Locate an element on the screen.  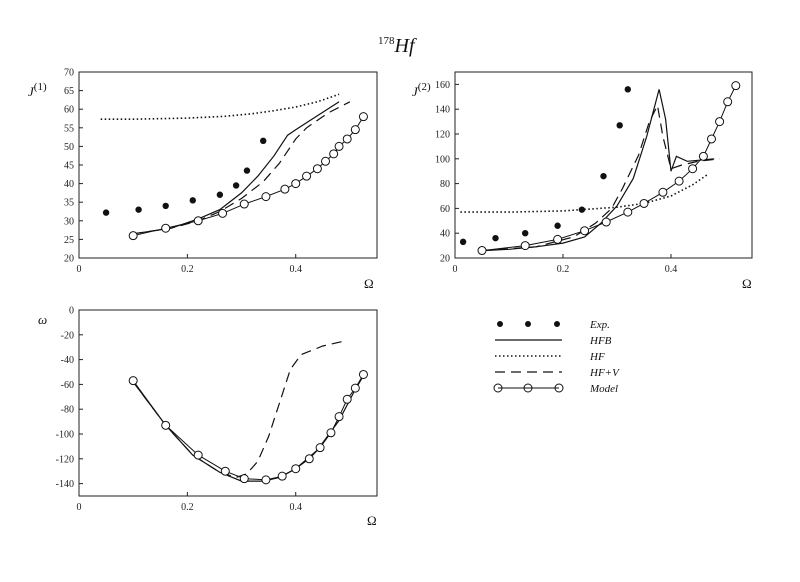
series-line-hfb is located at coordinates (598, 170).